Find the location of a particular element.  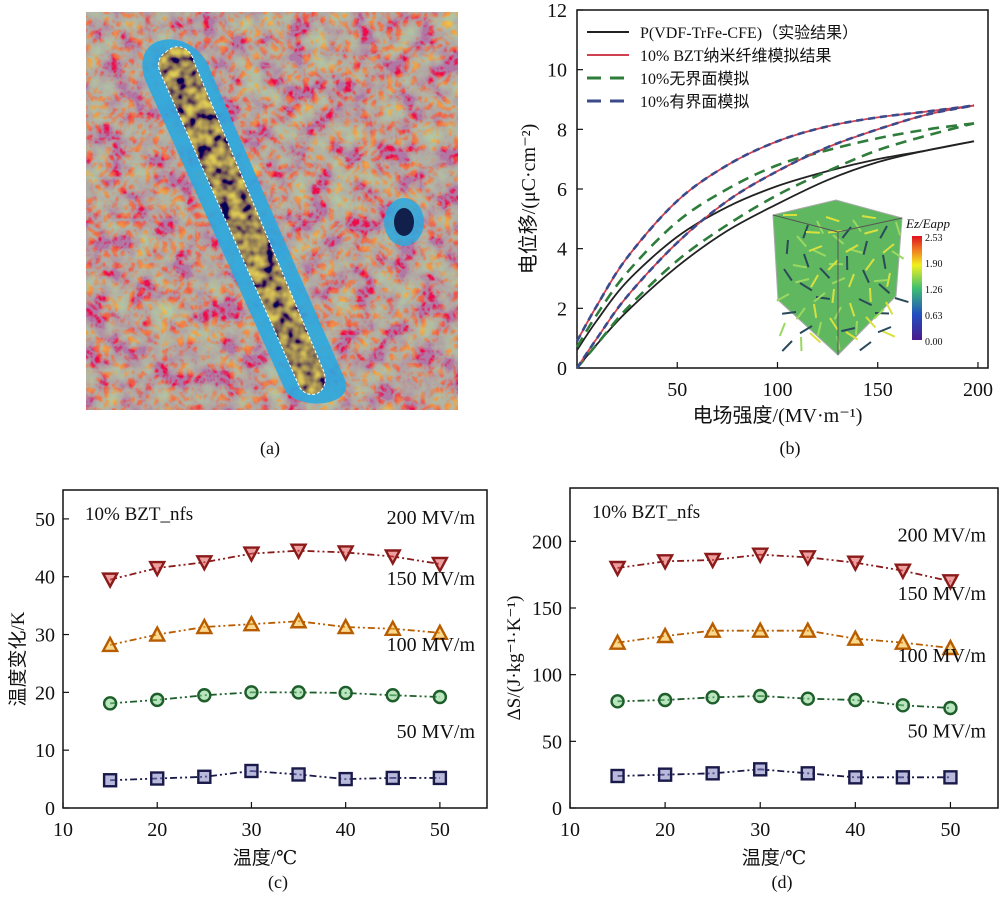

x-tick-label: 30 is located at coordinates (760, 830).